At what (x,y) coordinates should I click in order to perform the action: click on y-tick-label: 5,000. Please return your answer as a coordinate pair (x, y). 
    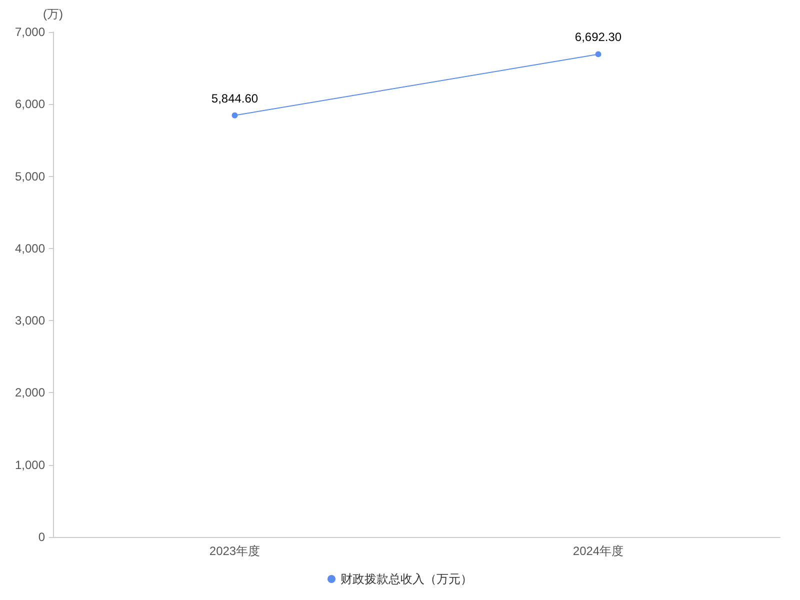
    Looking at the image, I should click on (30, 176).